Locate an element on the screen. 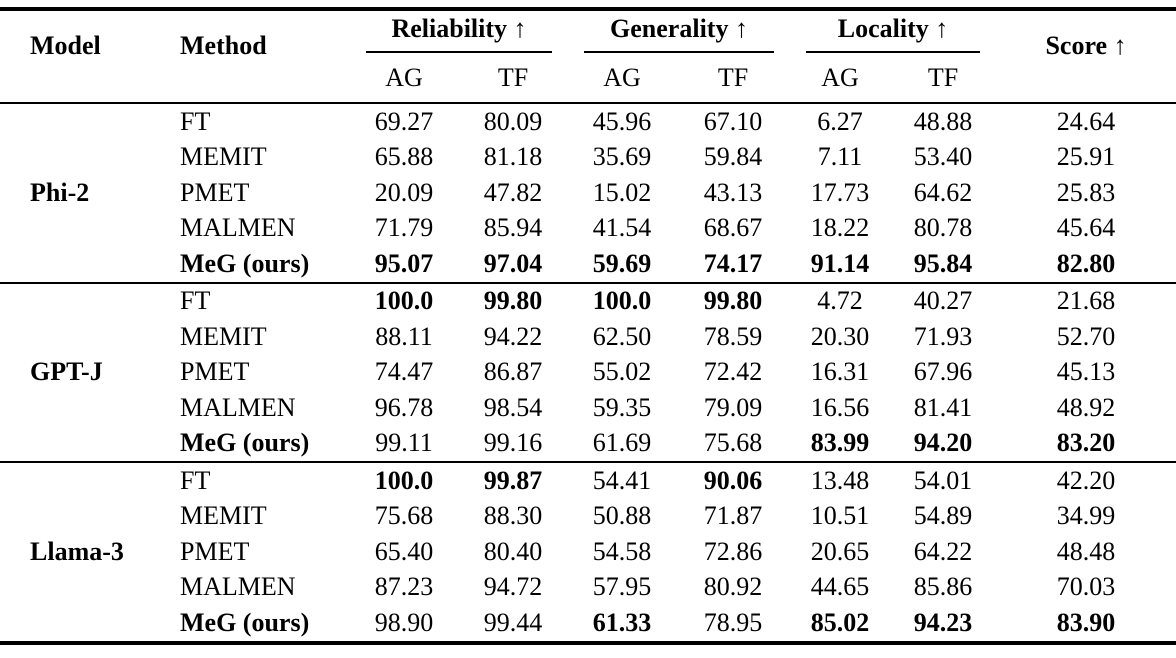 This screenshot has height=658, width=1176. metric-value: 59.84 is located at coordinates (733, 157).